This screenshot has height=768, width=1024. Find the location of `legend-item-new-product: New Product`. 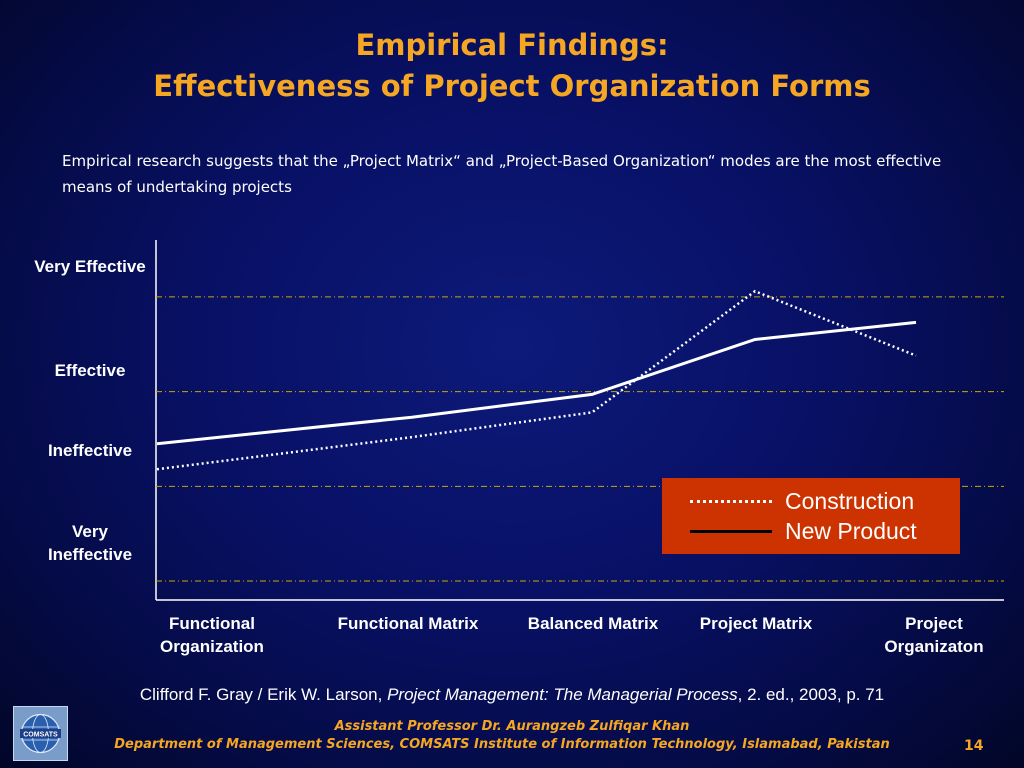

legend-item-new-product: New Product is located at coordinates (825, 531).